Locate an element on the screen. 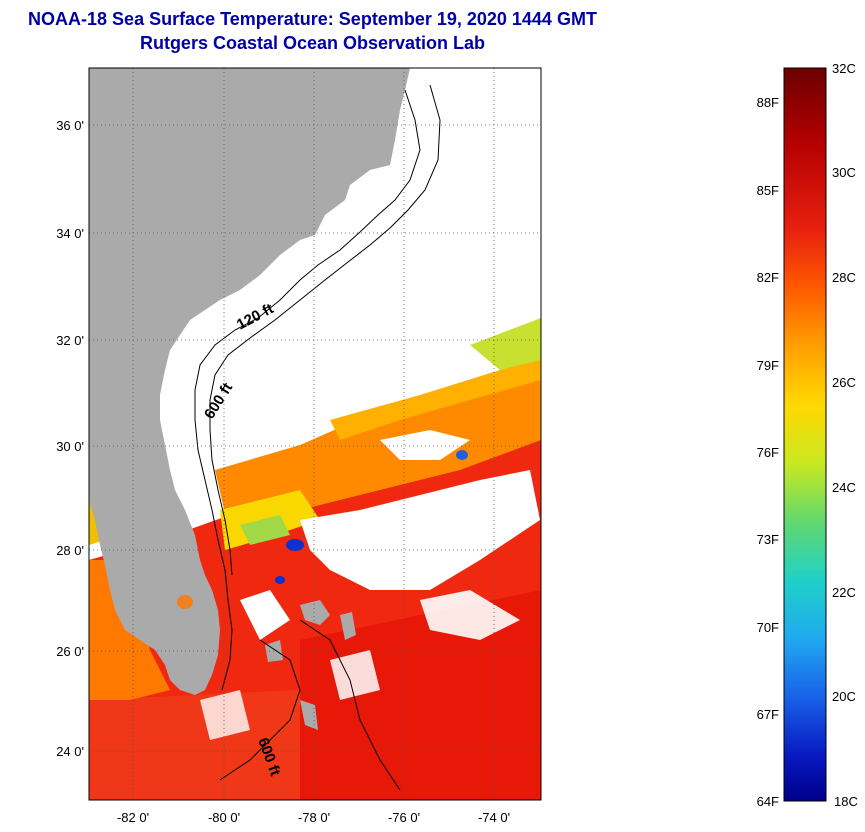  cb-c-20: 20C is located at coordinates (844, 696).